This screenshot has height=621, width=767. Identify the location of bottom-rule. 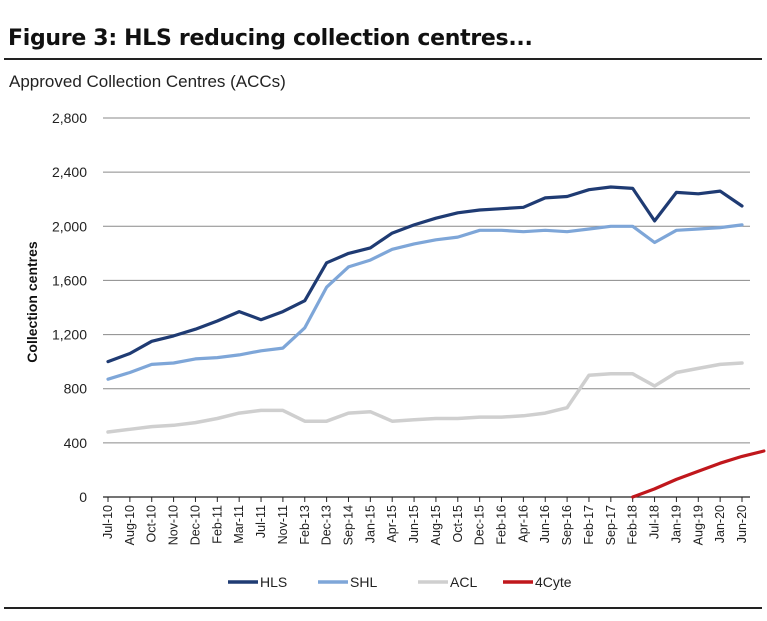
(383, 608).